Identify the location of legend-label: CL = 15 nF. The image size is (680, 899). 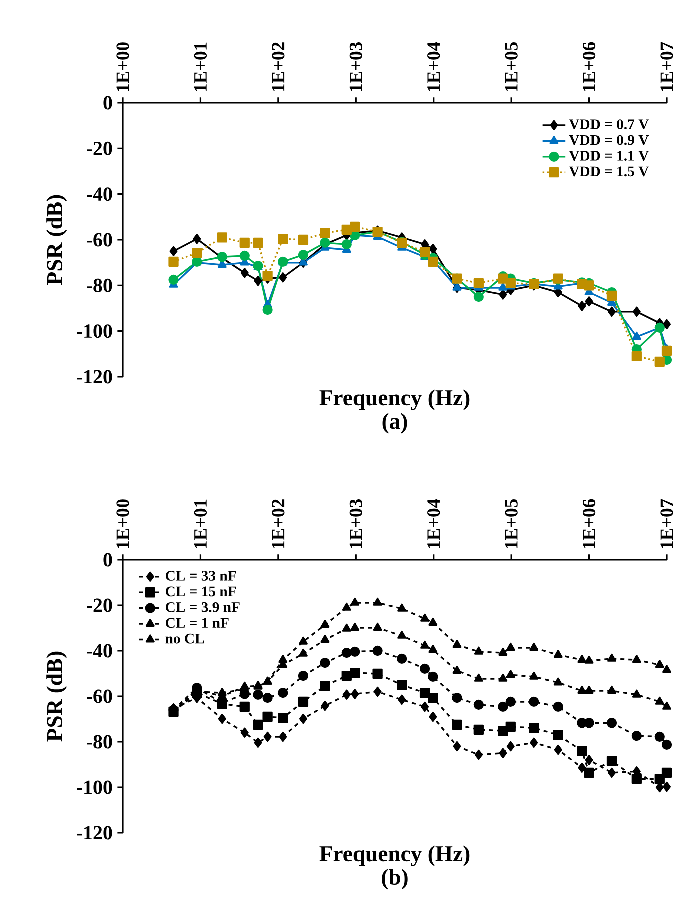
(201, 591).